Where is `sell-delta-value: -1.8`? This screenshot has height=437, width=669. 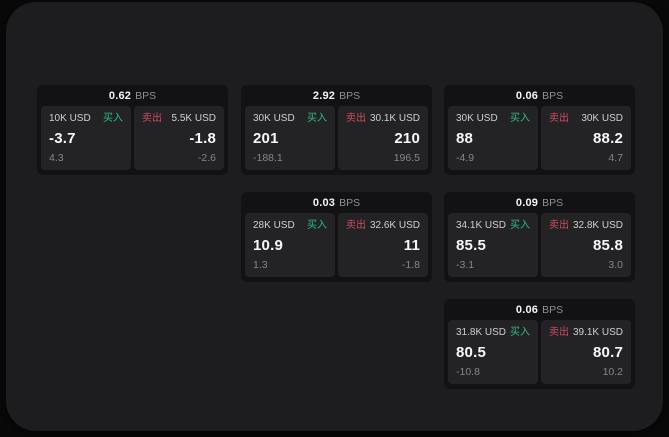 sell-delta-value: -1.8 is located at coordinates (410, 265).